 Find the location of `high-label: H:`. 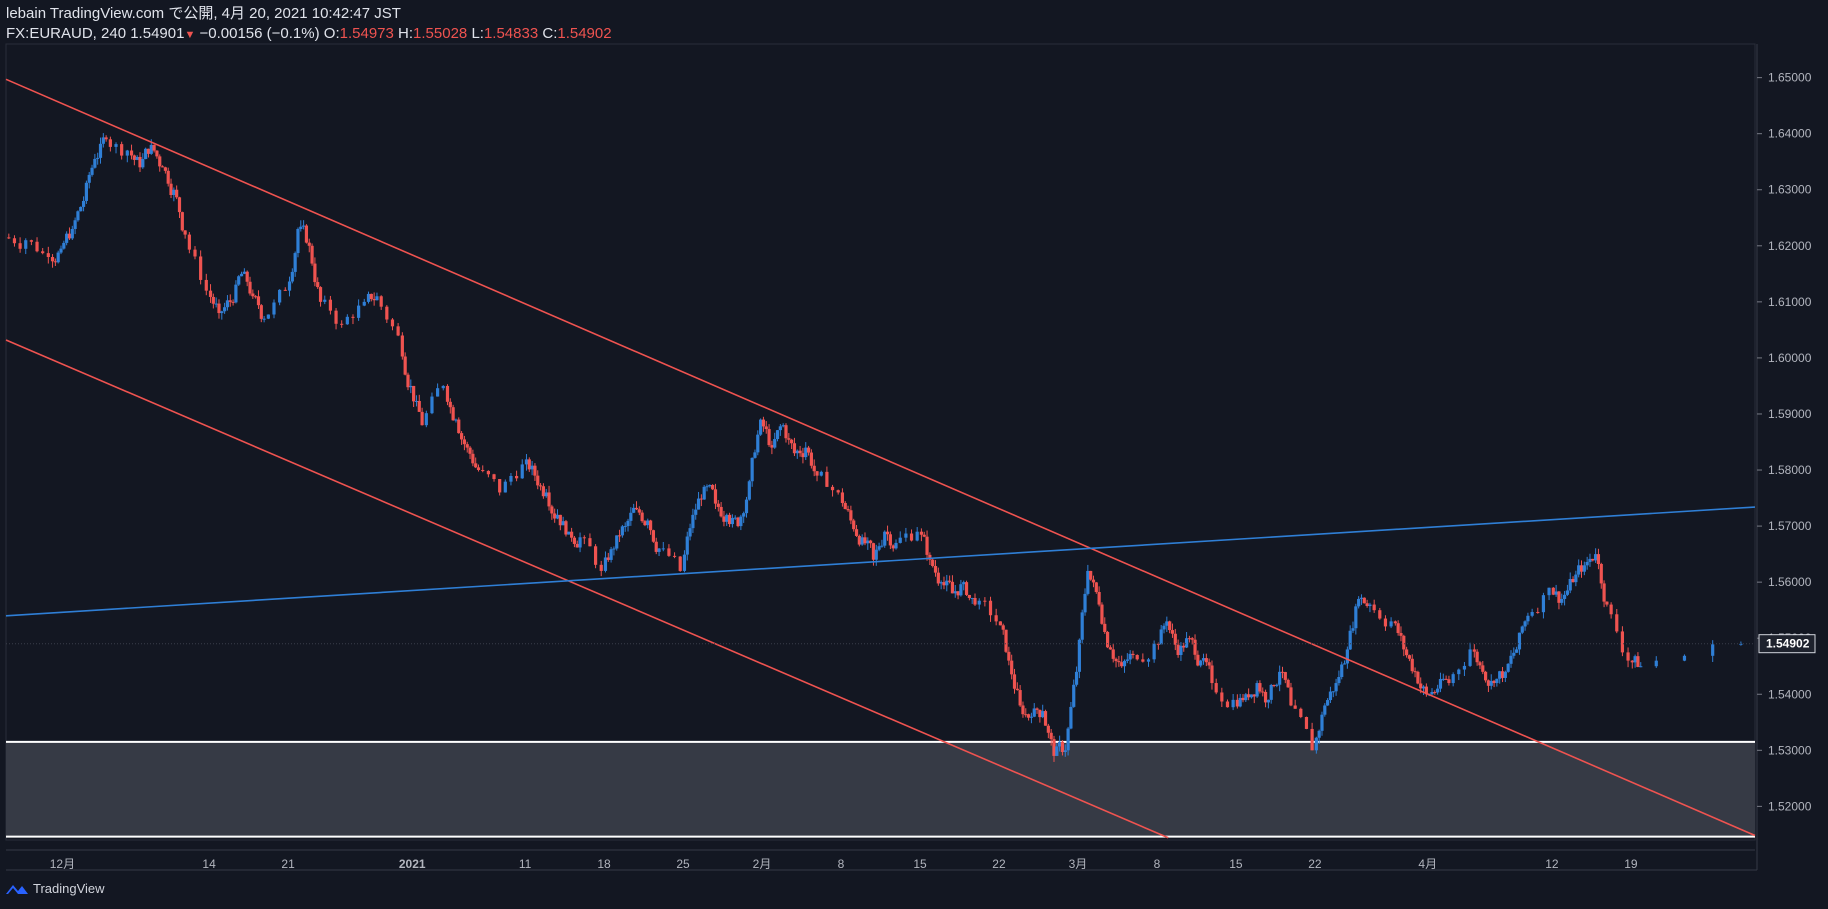

high-label: H: is located at coordinates (406, 33).